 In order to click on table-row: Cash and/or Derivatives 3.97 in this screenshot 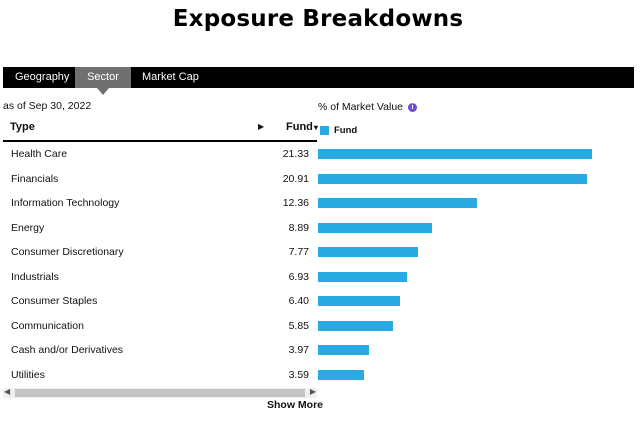, I will do `click(160, 350)`.